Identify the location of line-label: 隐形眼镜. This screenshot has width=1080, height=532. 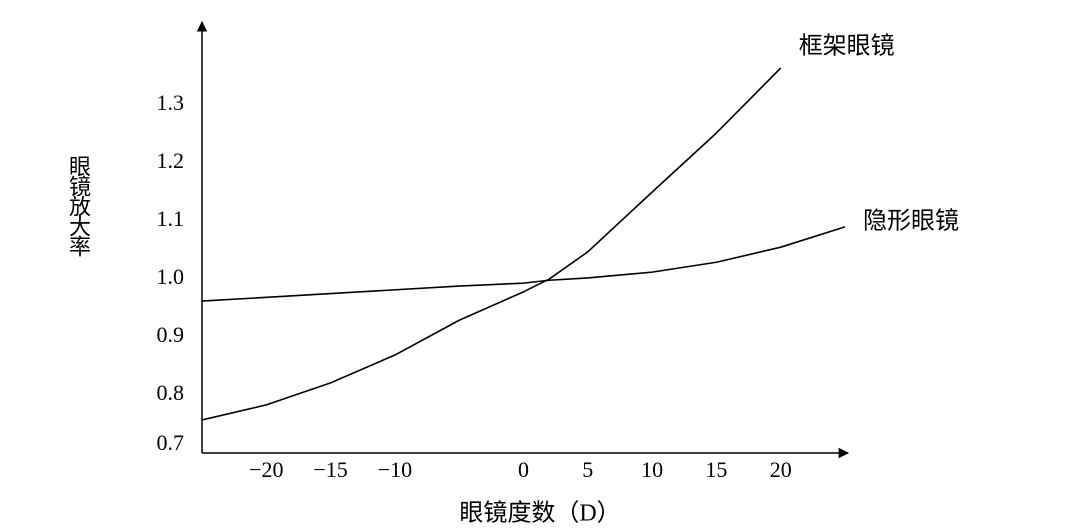
(911, 220).